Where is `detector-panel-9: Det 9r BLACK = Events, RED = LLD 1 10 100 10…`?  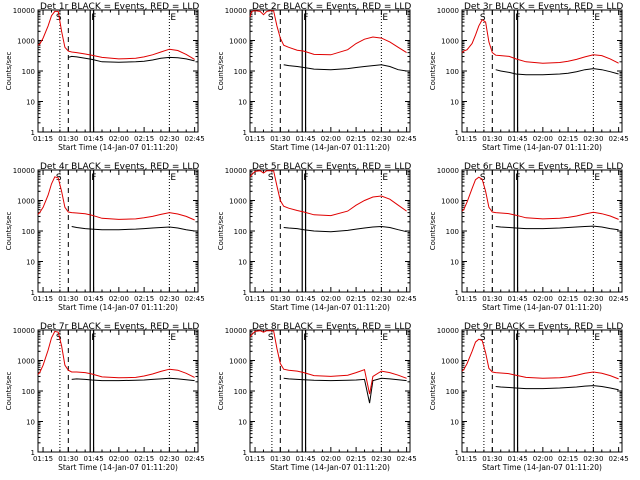 detector-panel-9: Det 9r BLACK = Events, RED = LLD 1 10 100 10… is located at coordinates (529, 397).